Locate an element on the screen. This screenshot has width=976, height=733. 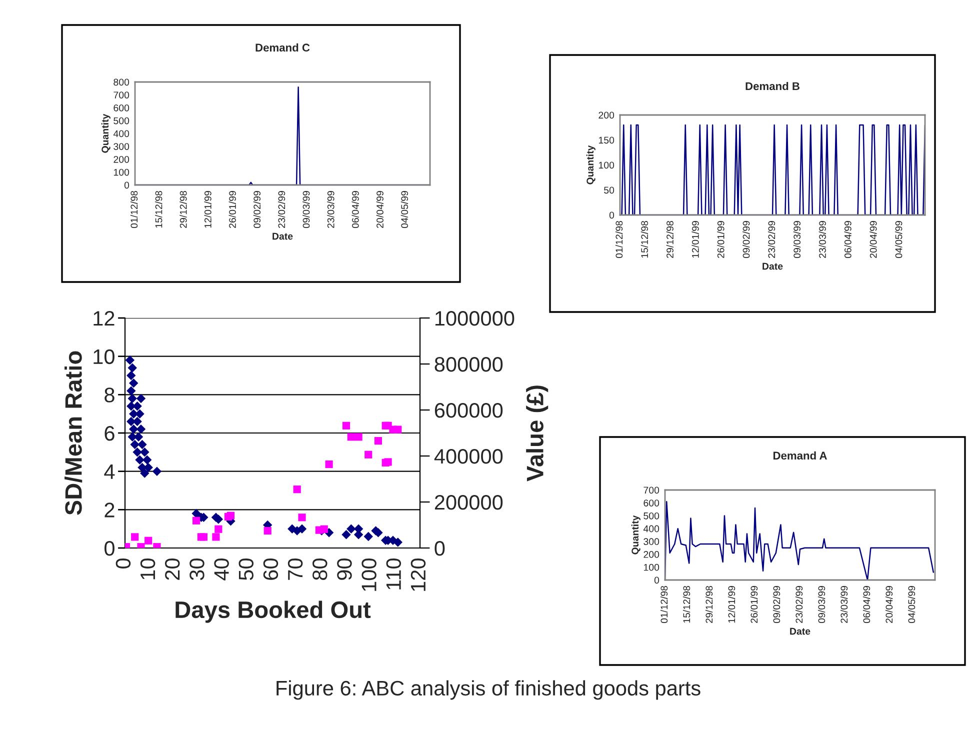
x-tick-label: 110 is located at coordinates (394, 574).